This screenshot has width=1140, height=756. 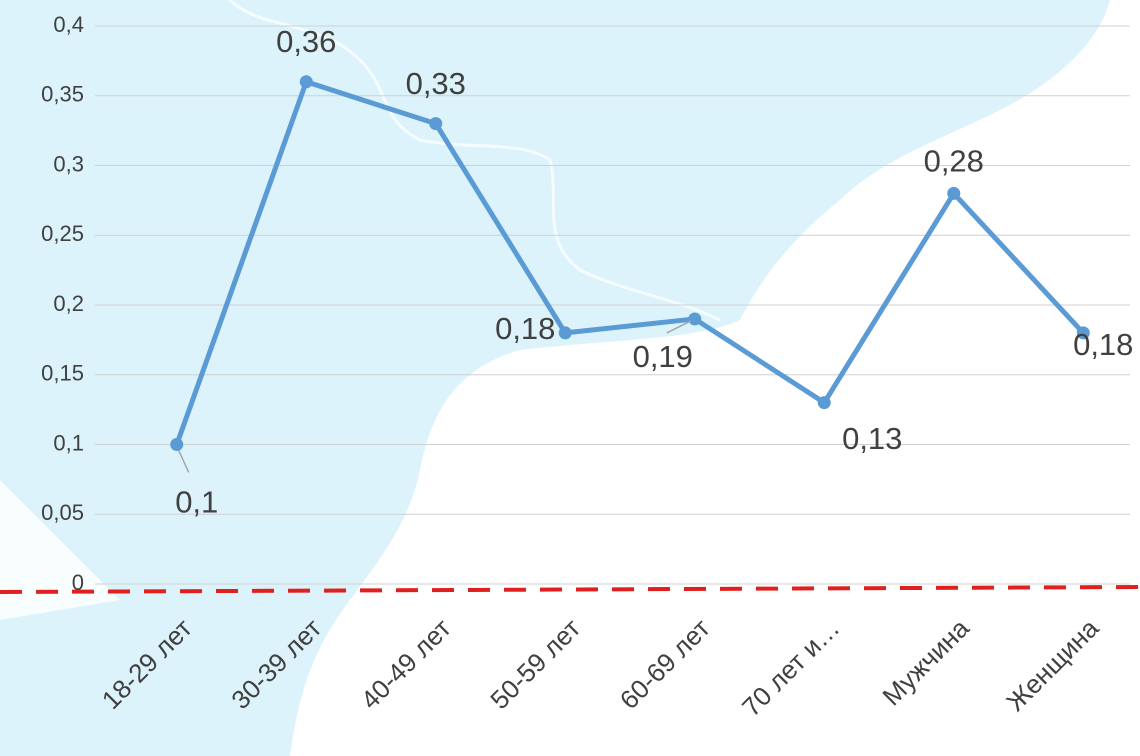 What do you see at coordinates (535, 664) in the screenshot?
I see `x-tick-label: 50-59 лет` at bounding box center [535, 664].